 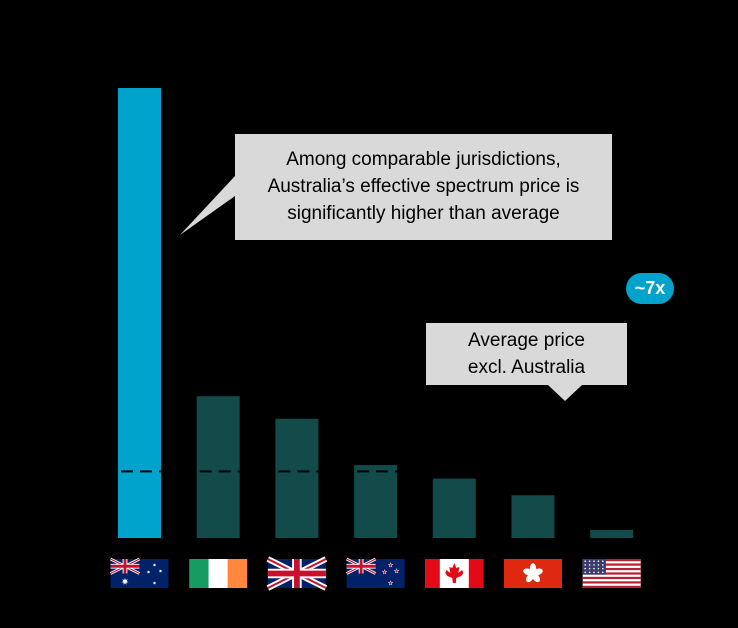 What do you see at coordinates (454, 508) in the screenshot?
I see `bar-canada` at bounding box center [454, 508].